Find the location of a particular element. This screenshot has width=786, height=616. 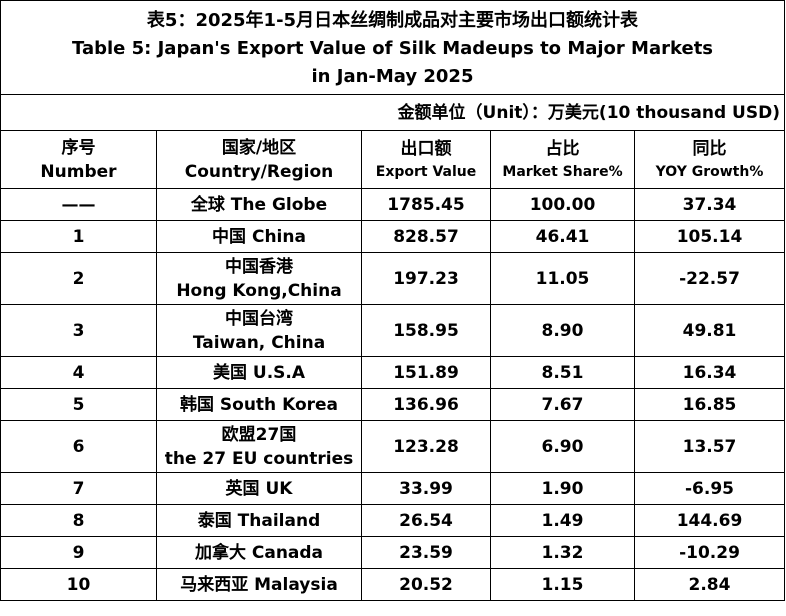

row-yoy-growth: 2.84 is located at coordinates (709, 584).